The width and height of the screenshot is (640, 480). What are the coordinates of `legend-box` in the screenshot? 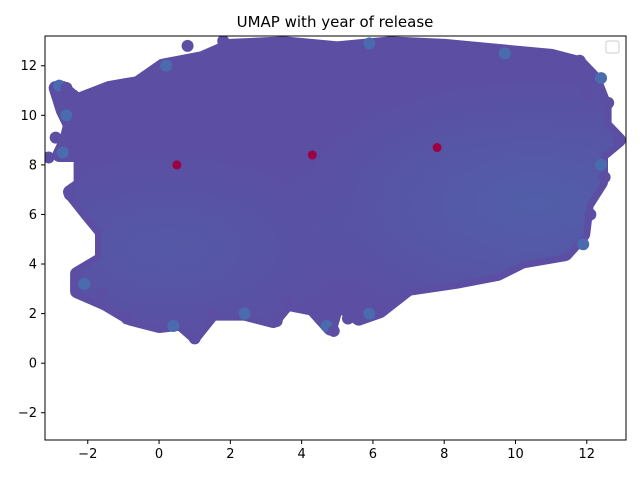 It's located at (612, 47).